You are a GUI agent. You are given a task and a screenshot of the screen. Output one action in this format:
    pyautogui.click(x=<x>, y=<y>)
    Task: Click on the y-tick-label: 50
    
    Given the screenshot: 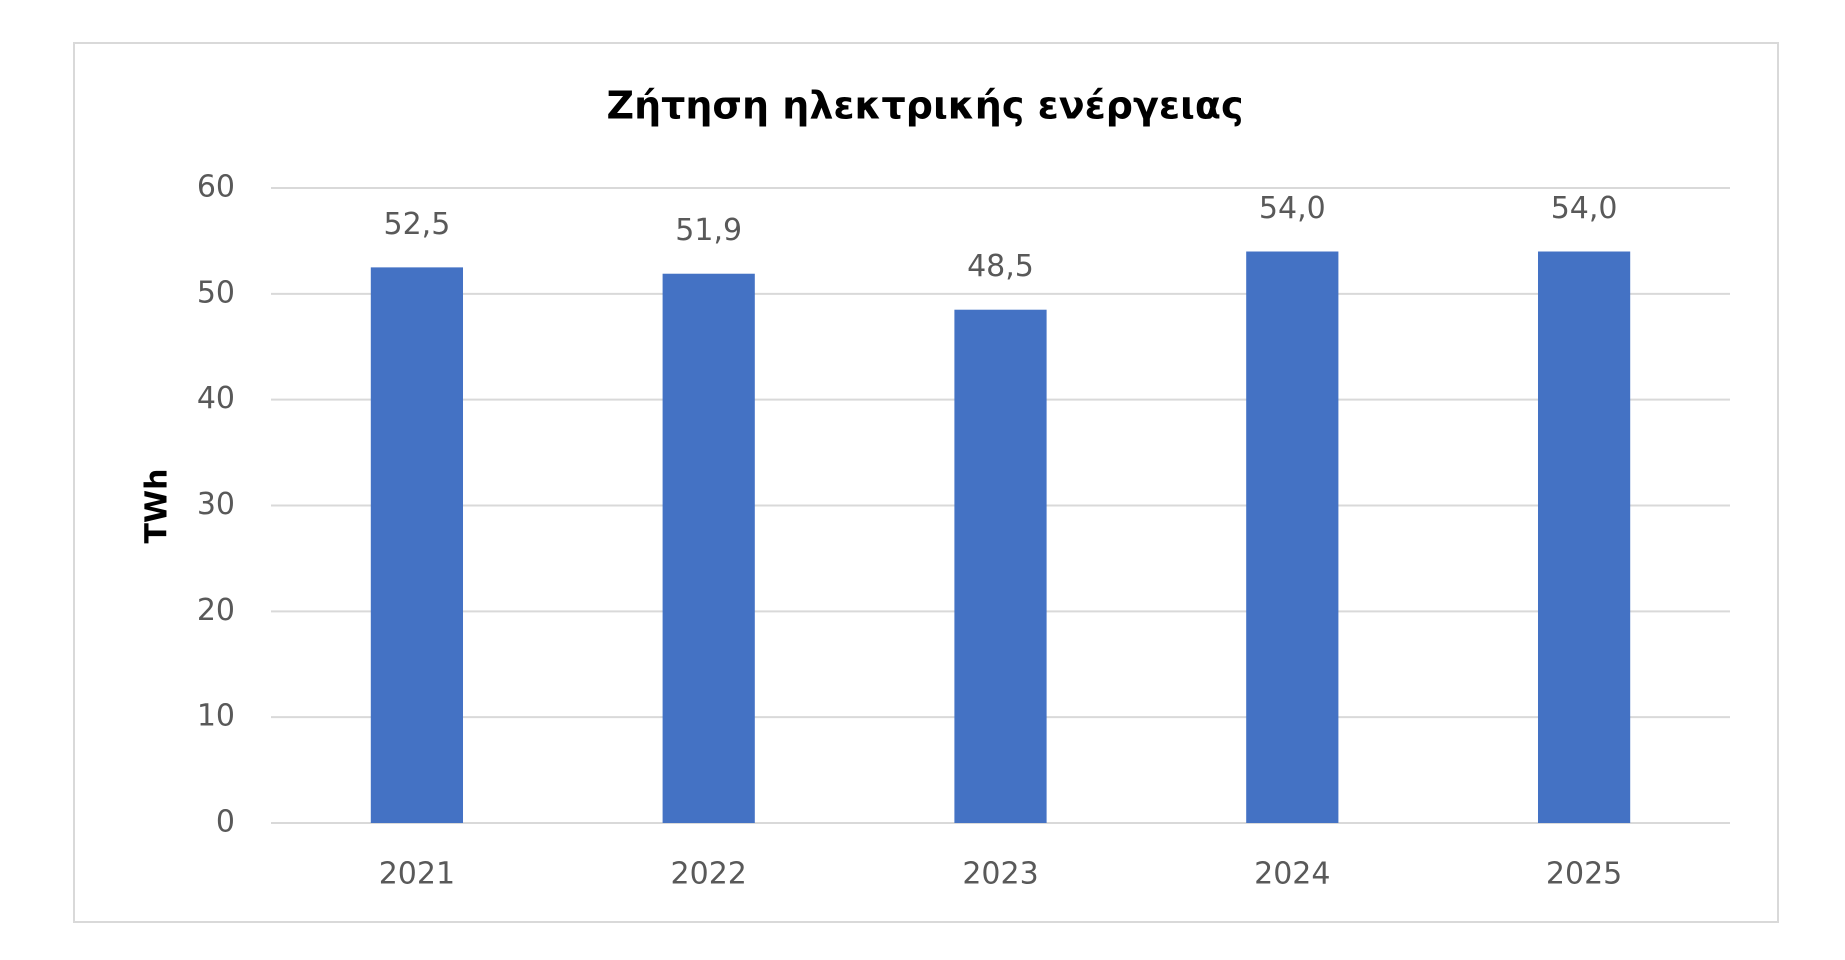 What is the action you would take?
    pyautogui.click(x=216, y=292)
    